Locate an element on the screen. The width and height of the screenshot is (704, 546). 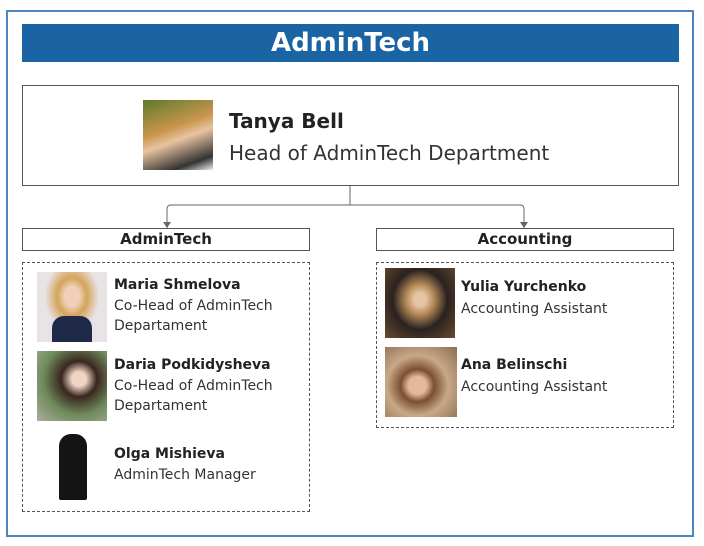
head-photo is located at coordinates (178, 135).